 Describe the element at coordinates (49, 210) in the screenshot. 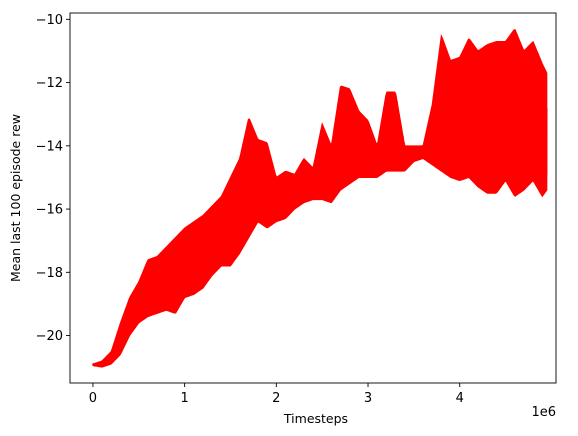

I see `y-tick-label: −16` at that location.